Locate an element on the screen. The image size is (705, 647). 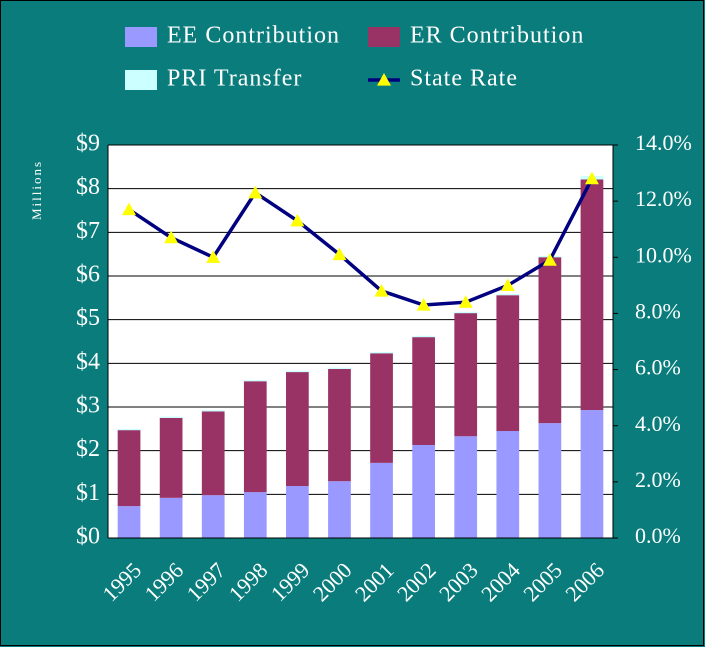
legend-label: ER Contribution is located at coordinates (497, 36).